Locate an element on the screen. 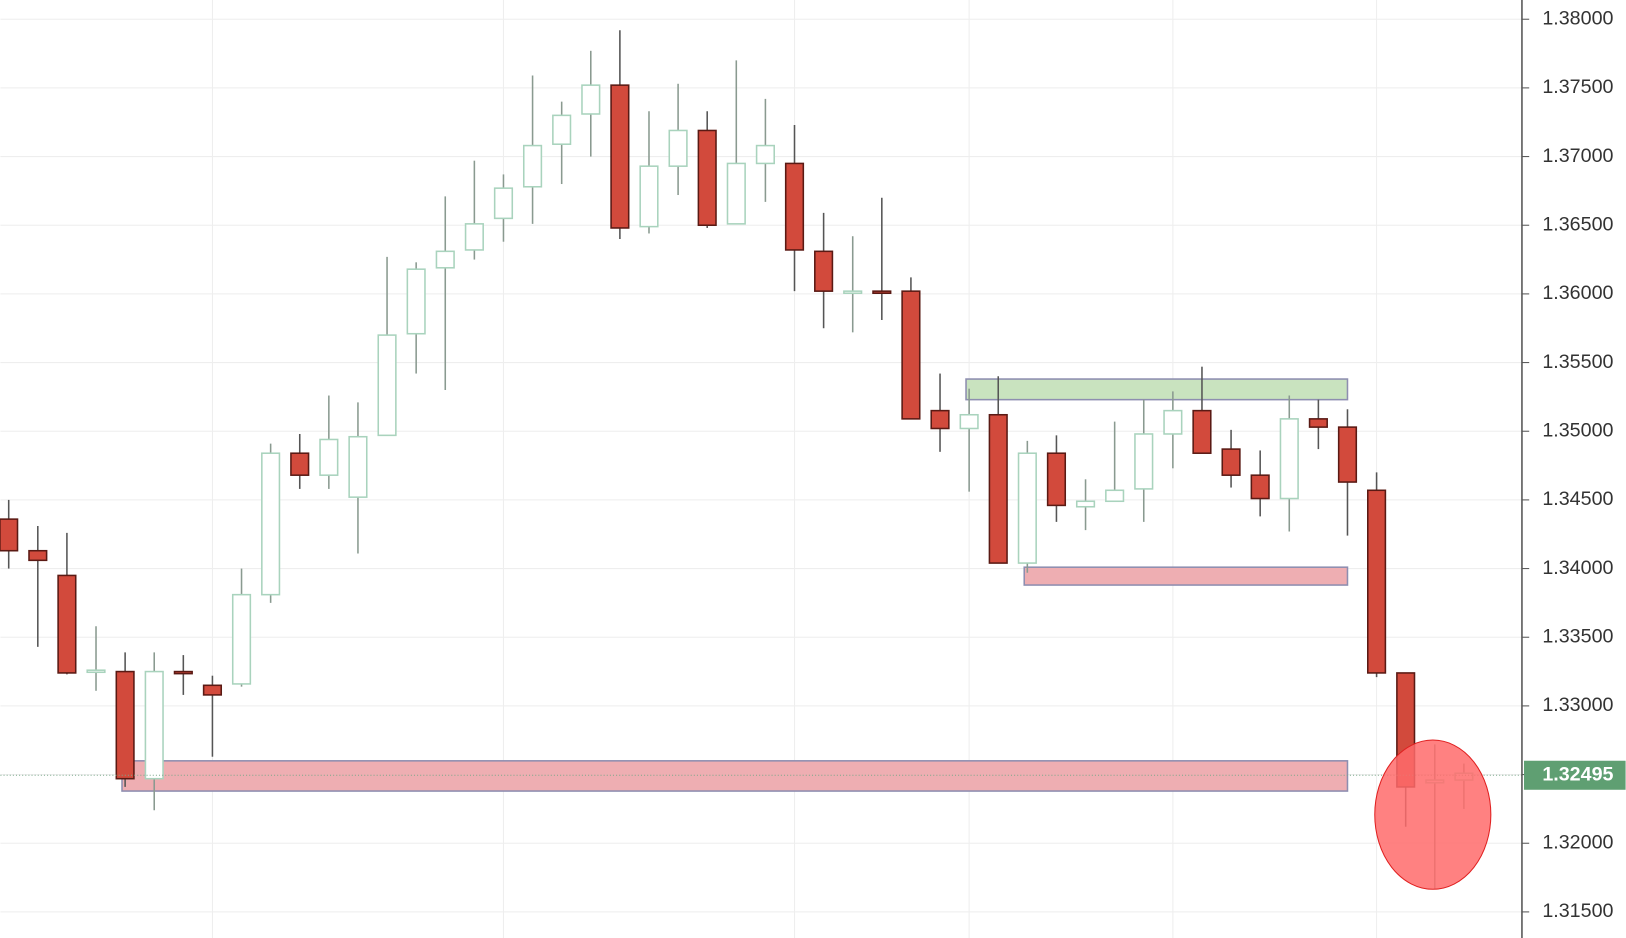 This screenshot has width=1626, height=938. y-tick-label: 1.36000 is located at coordinates (1577, 293).